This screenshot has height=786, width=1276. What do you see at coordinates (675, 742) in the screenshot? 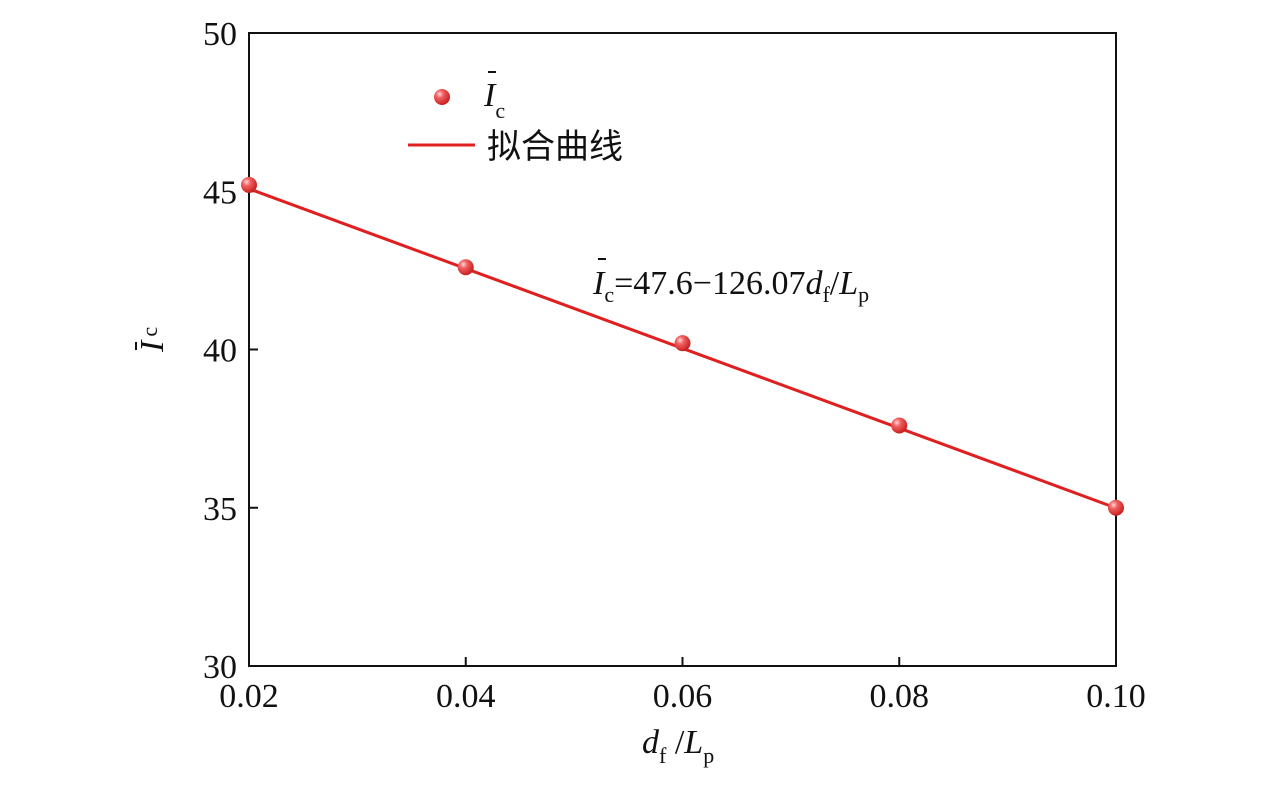
I see `xlabel-slash: /` at bounding box center [675, 742].